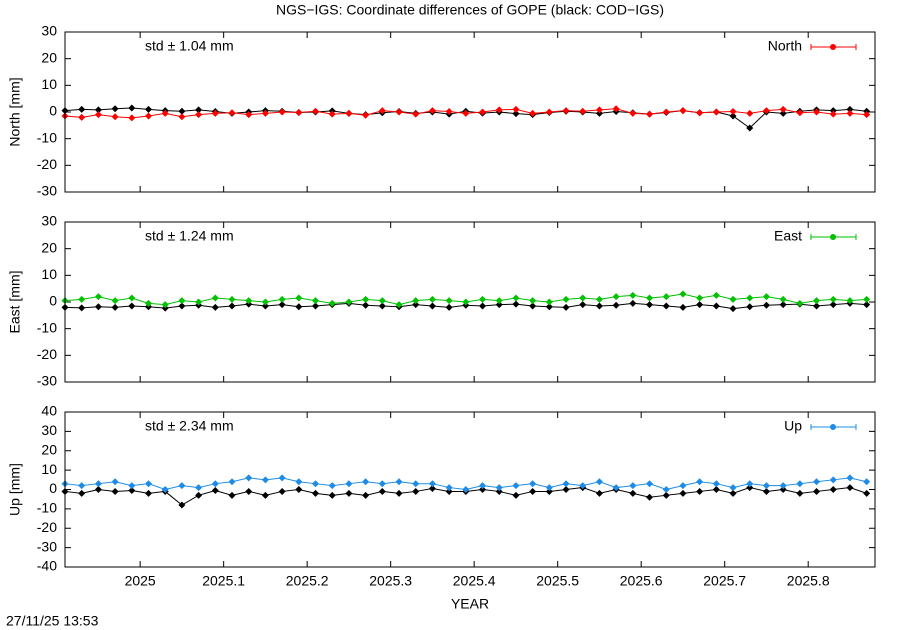  What do you see at coordinates (47, 546) in the screenshot?
I see `y-tick-label: -30` at bounding box center [47, 546].